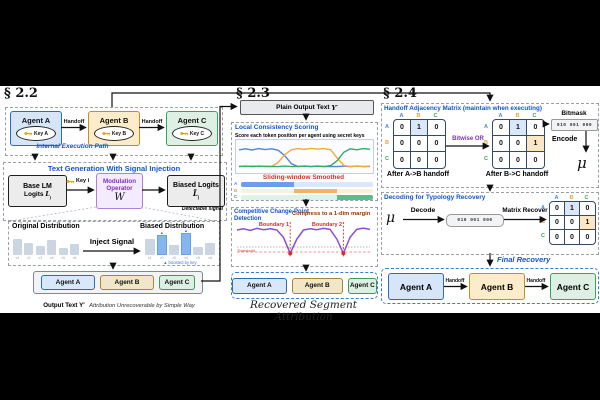  I want to click on mu-symbol-encode: μ, so click(582, 163).